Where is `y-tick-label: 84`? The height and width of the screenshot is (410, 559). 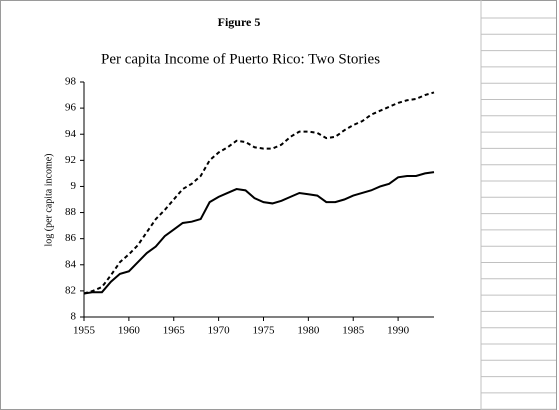 y-tick-label: 84 is located at coordinates (71, 264).